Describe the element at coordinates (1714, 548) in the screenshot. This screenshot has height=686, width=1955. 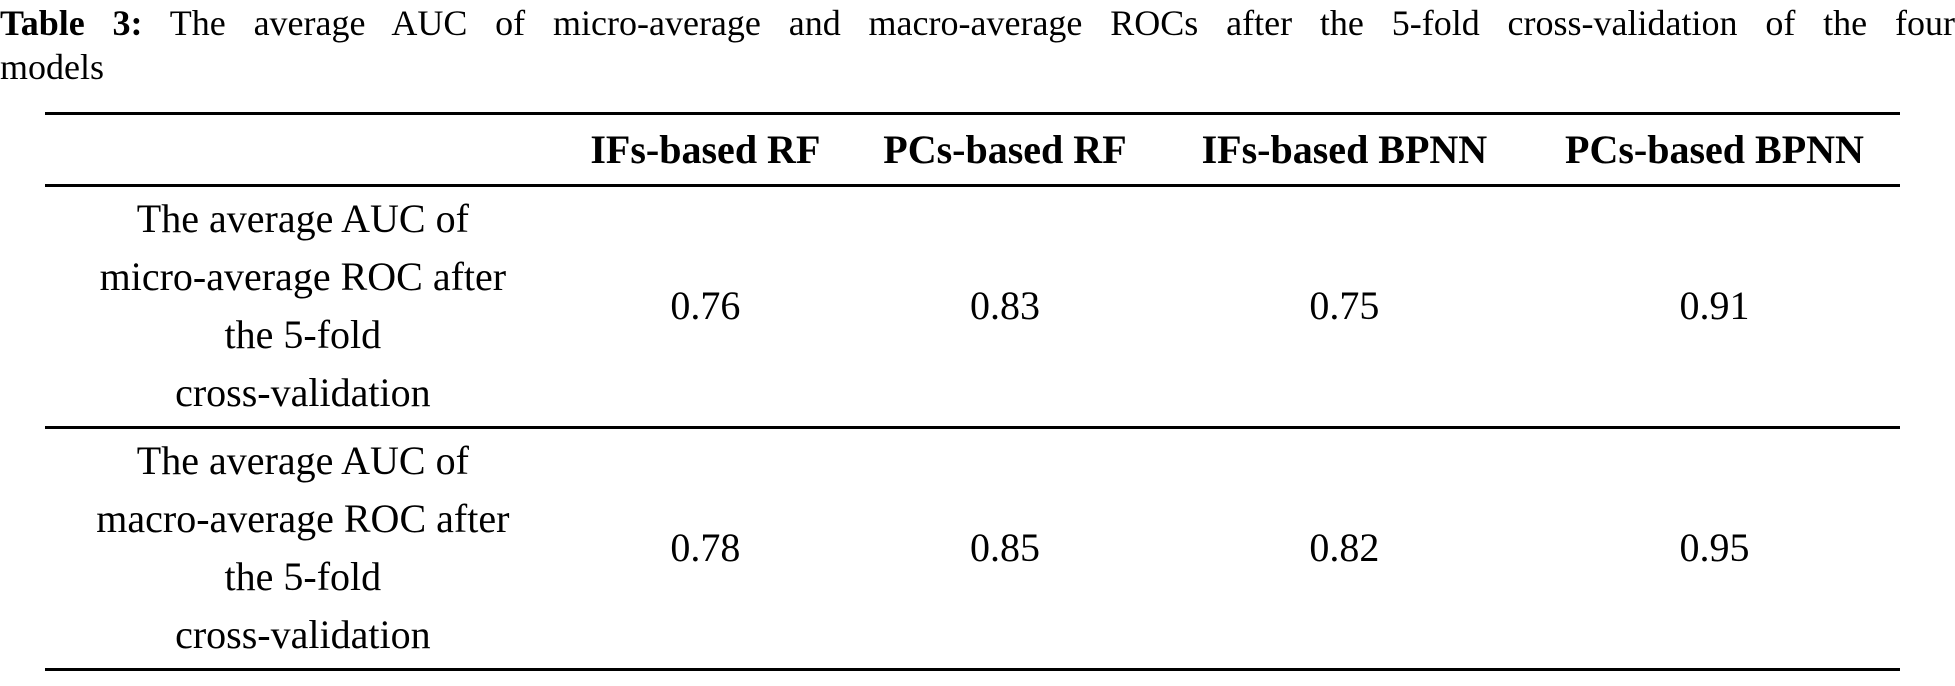
I see `auc-value-macro-pcs-bpnn: 0.95` at that location.